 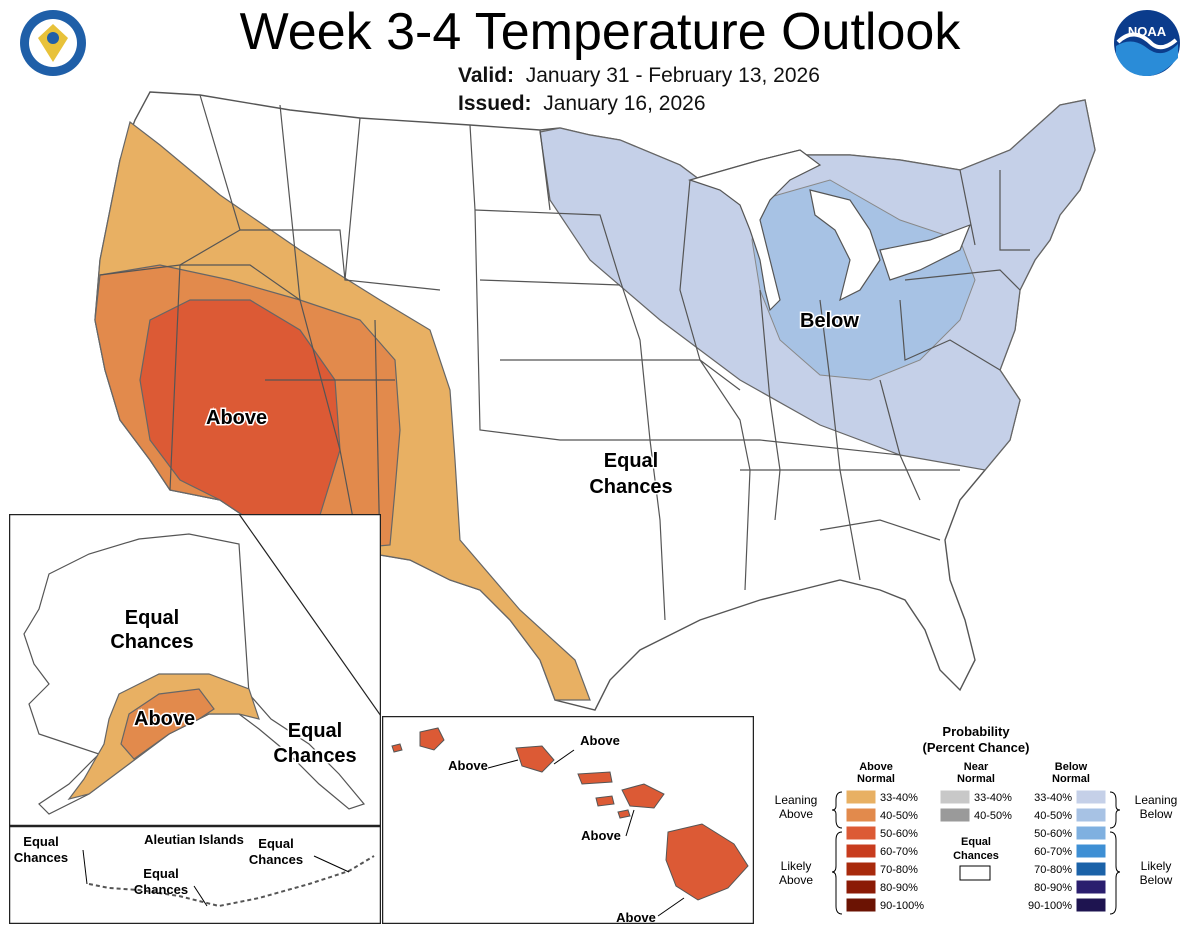 What do you see at coordinates (1050, 906) in the screenshot?
I see `below-range-label-6: 90-100%` at bounding box center [1050, 906].